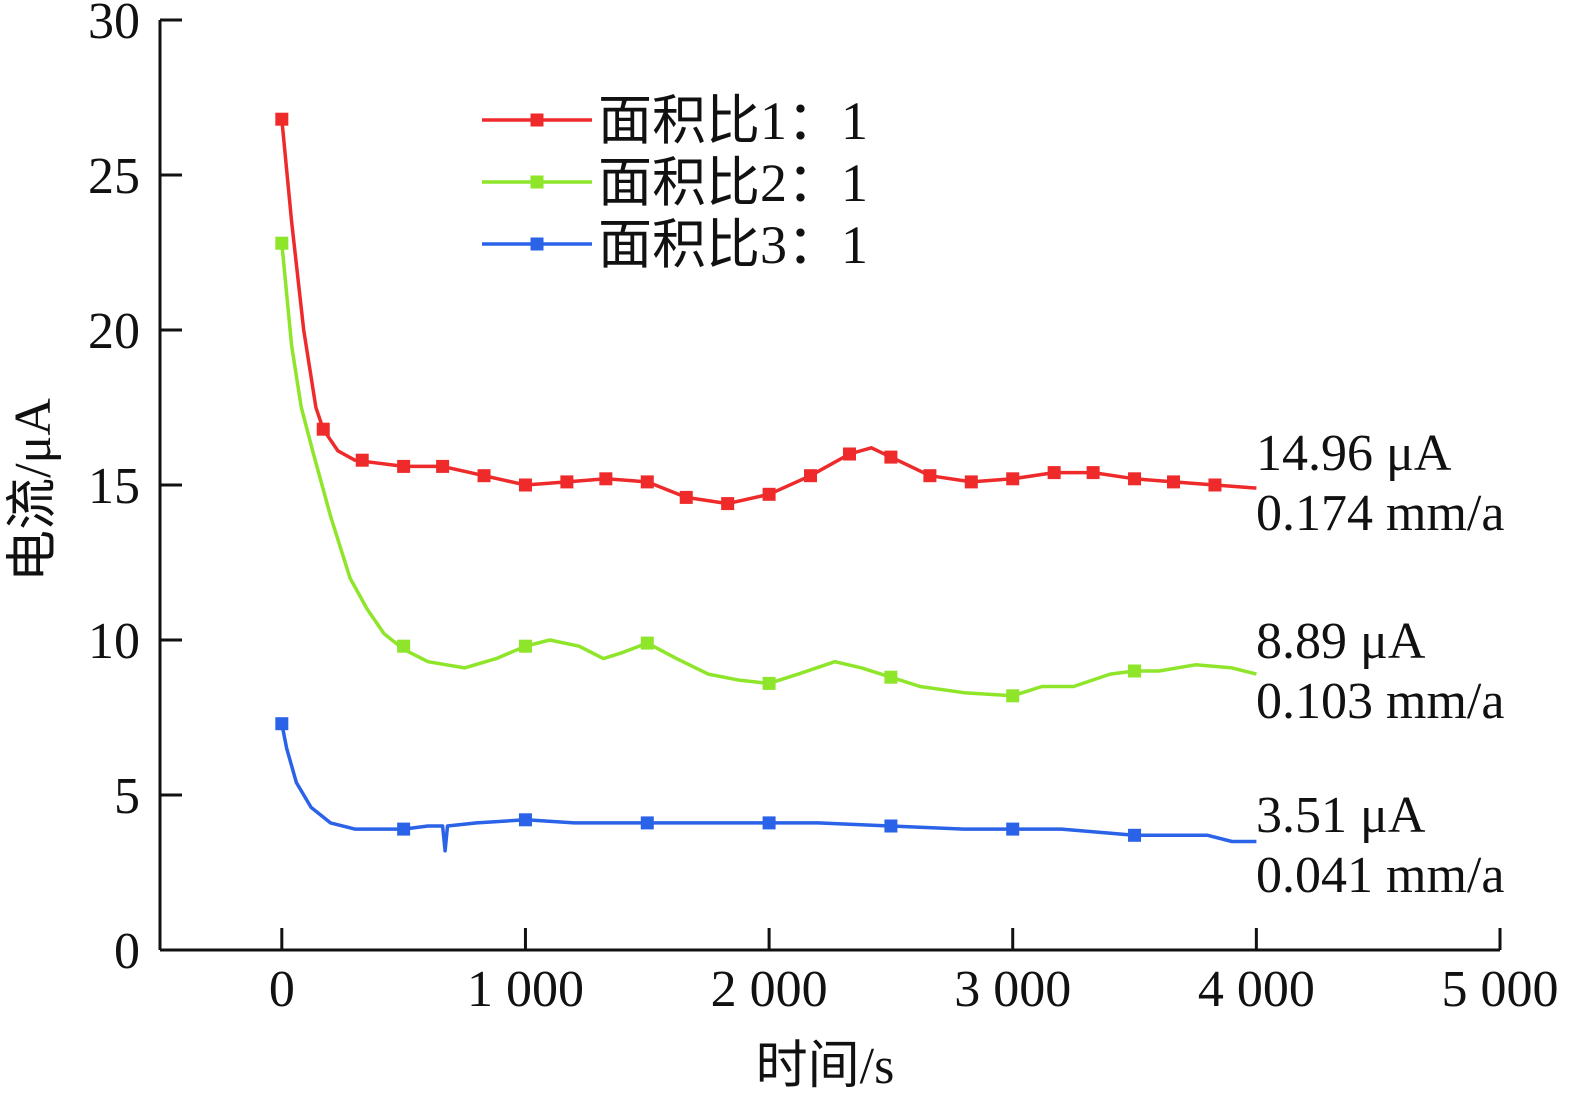 The width and height of the screenshot is (1572, 1094). Describe the element at coordinates (33, 490) in the screenshot. I see `y-axis-title: 电流/μA` at that location.